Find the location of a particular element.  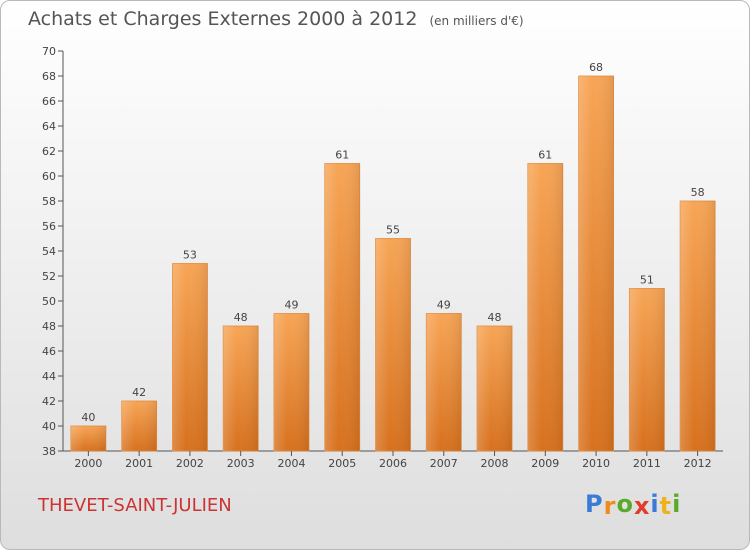

y-tick-label: 48 is located at coordinates (49, 326).